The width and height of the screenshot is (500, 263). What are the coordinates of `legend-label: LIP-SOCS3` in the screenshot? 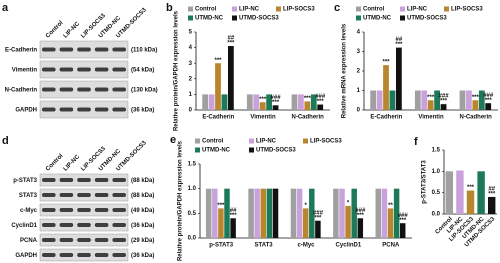 It's located at (299, 10).